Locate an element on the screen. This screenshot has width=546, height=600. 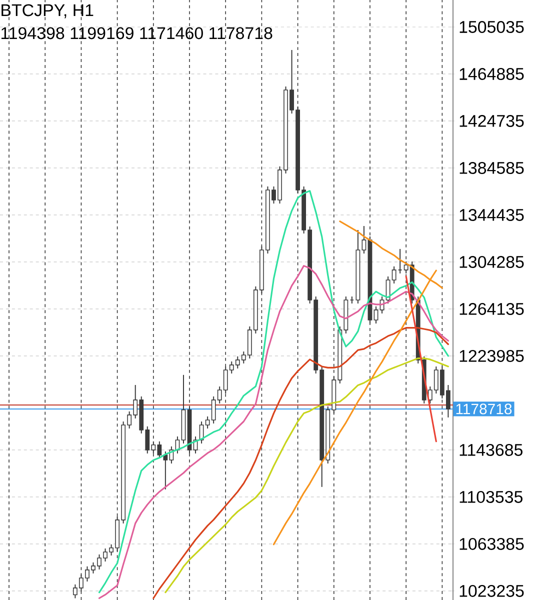
ref-line-label: 1178718 is located at coordinates (484, 409).